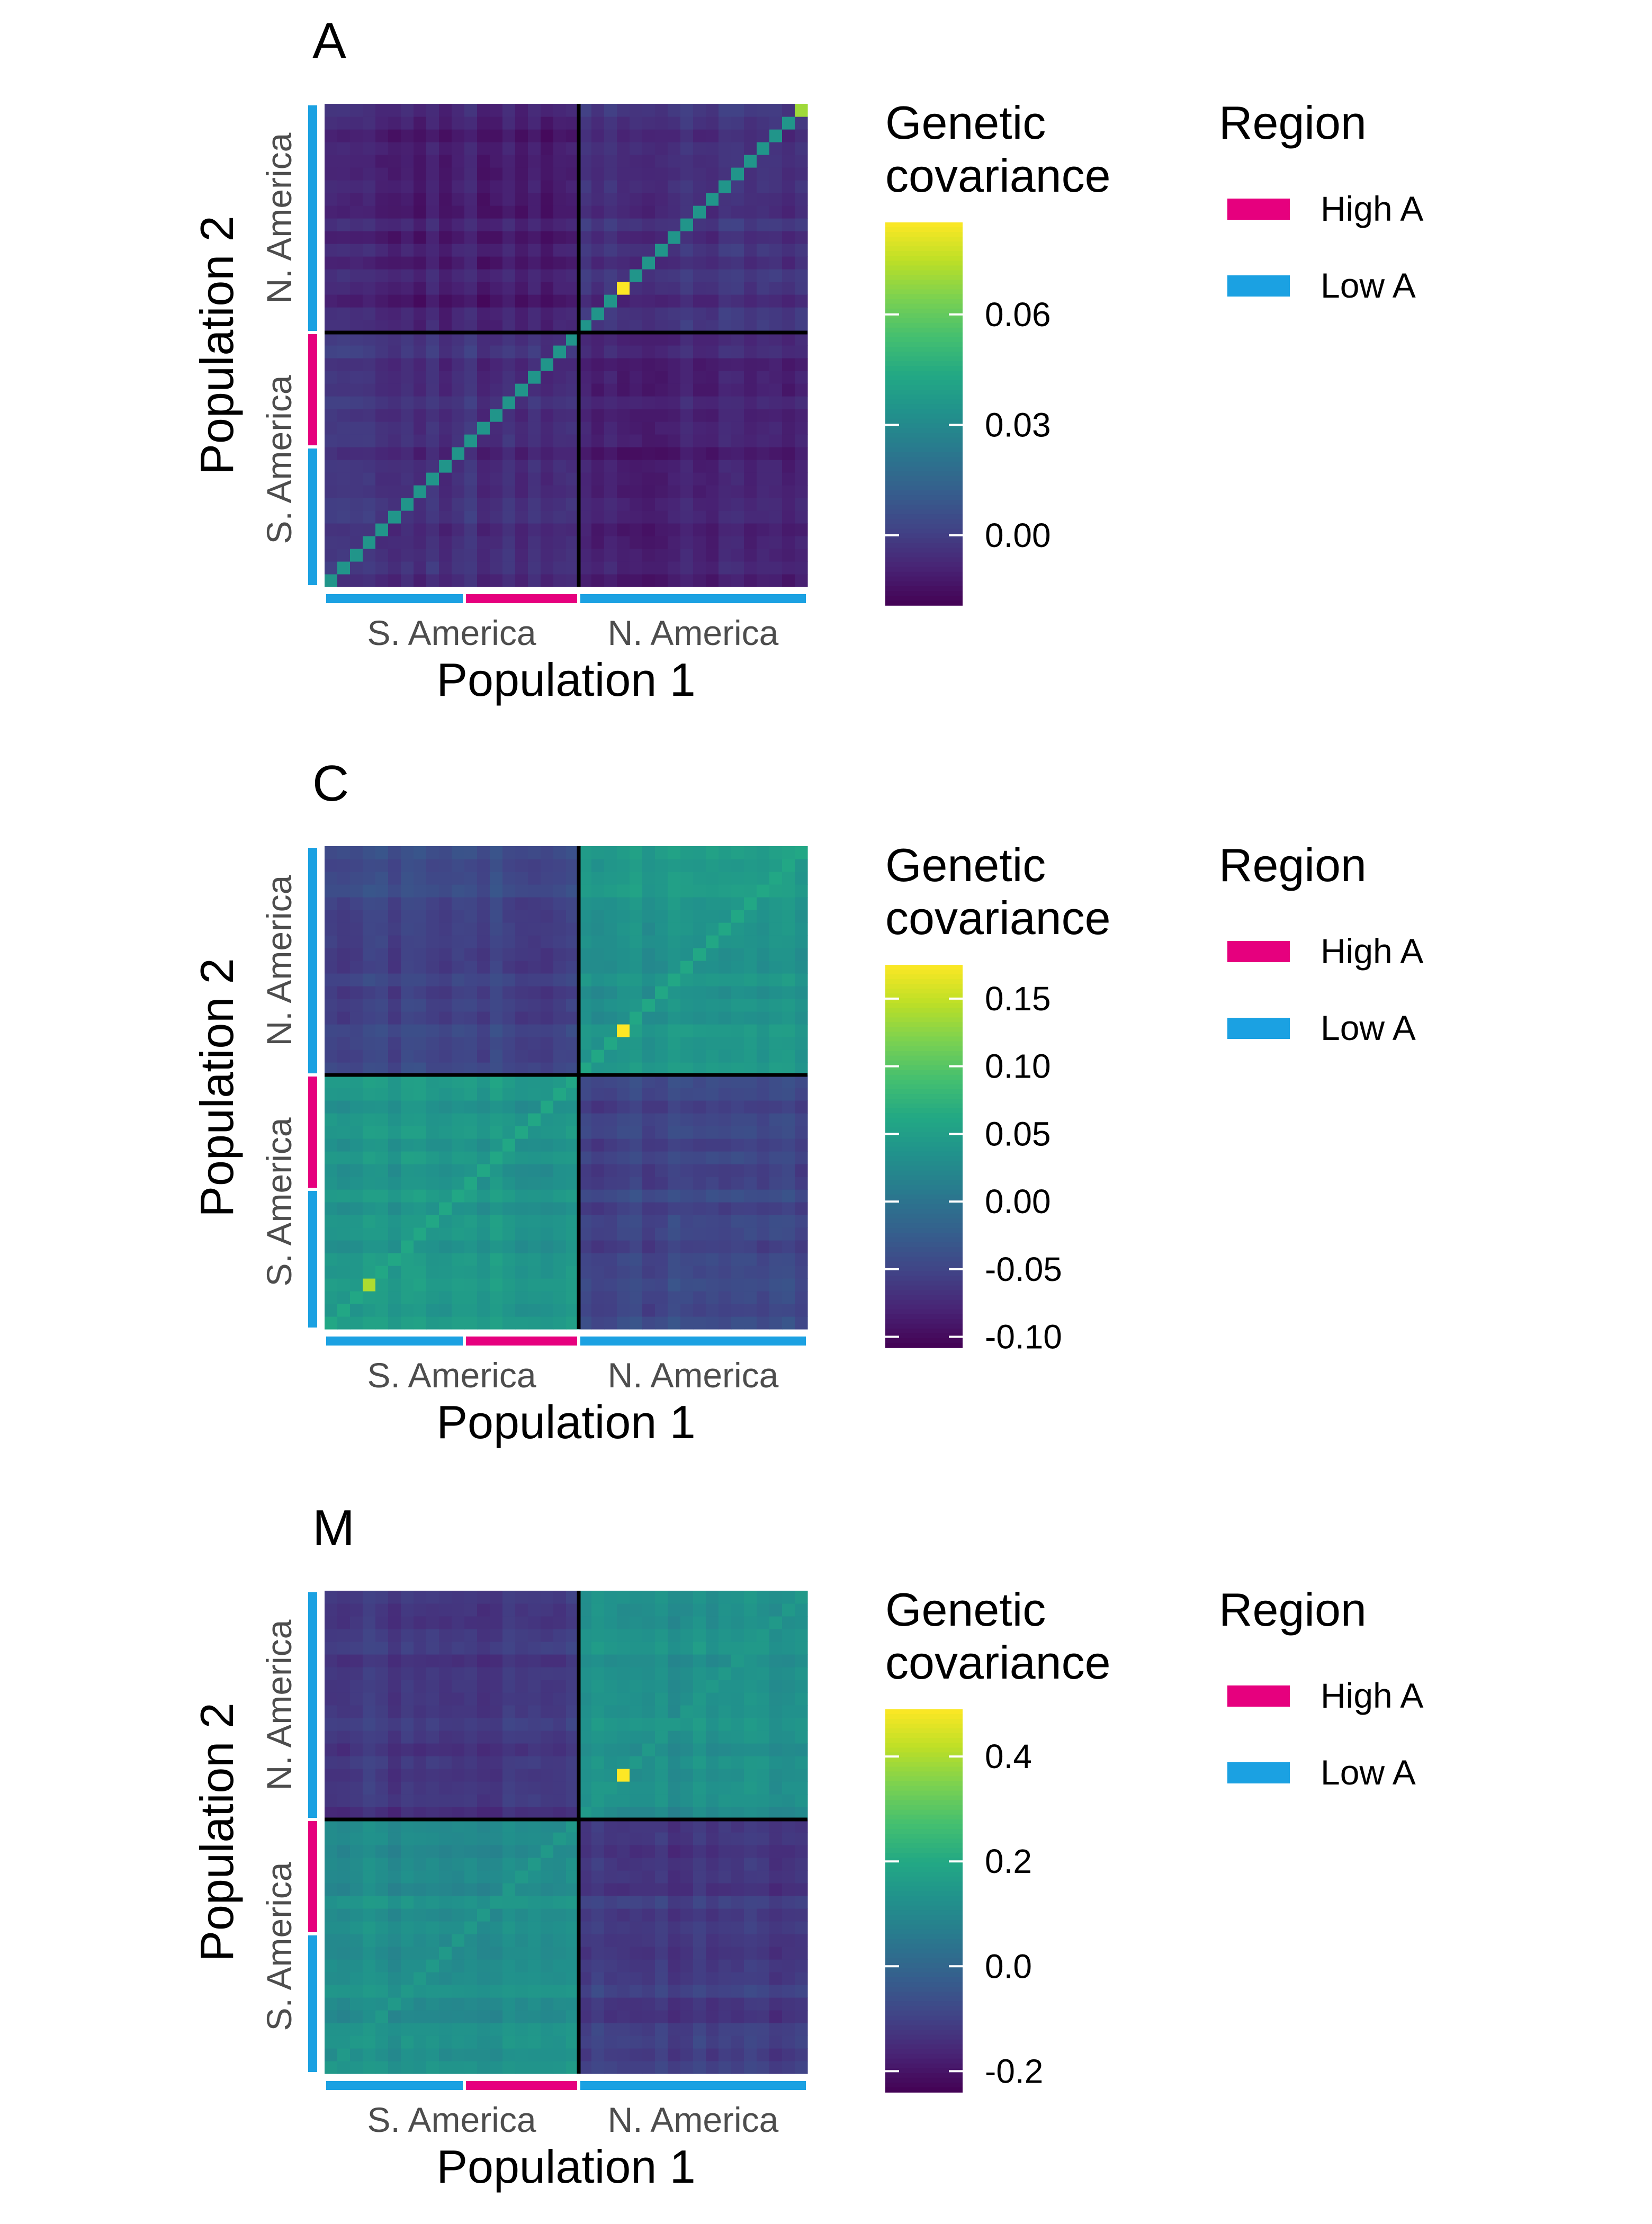  What do you see at coordinates (394, 2085) in the screenshot?
I see `region-bar-x` at bounding box center [394, 2085].